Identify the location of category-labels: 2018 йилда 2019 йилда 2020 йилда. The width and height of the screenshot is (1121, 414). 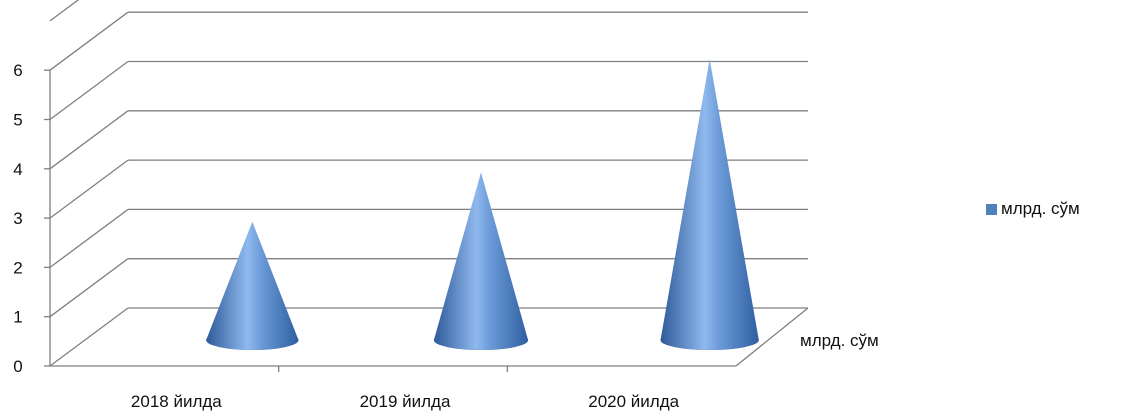
(405, 401).